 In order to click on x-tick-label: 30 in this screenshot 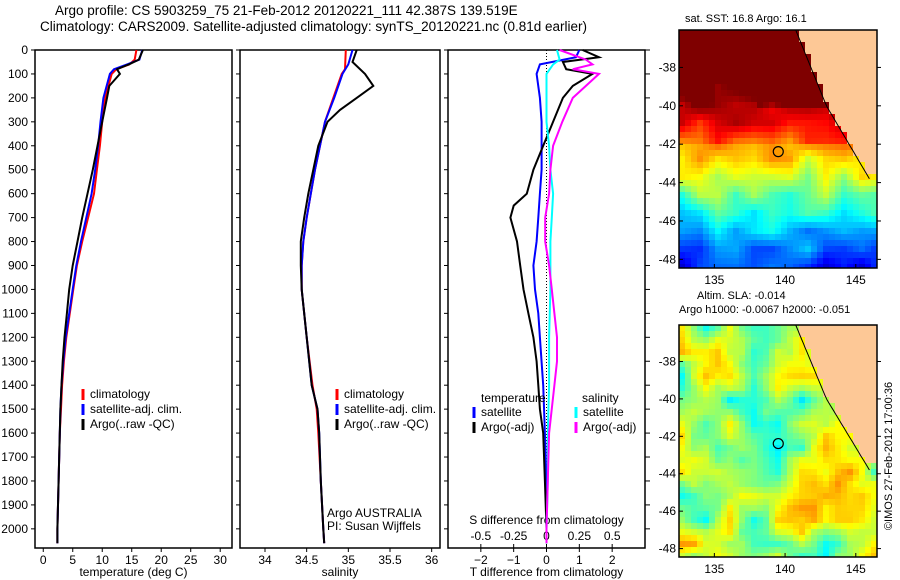, I will do `click(221, 560)`.